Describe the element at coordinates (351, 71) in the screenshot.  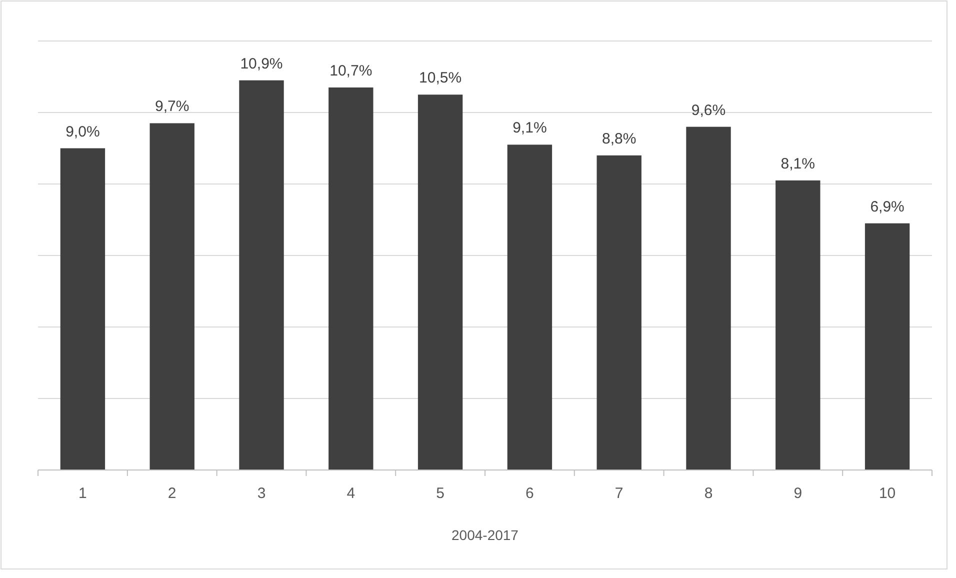
I see `data-label: 10,7%` at that location.